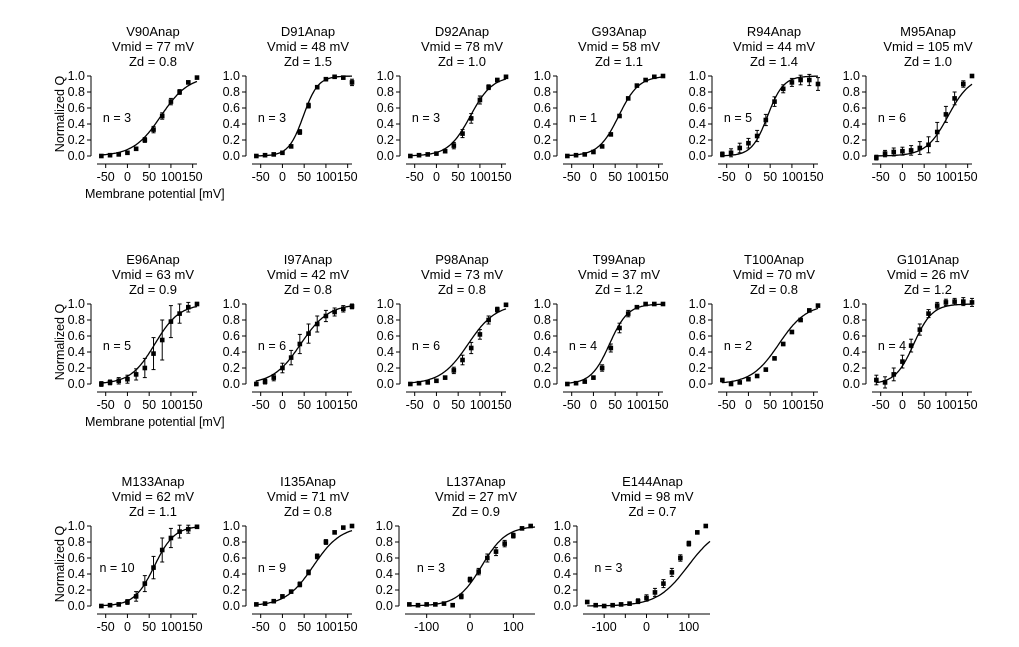 The height and width of the screenshot is (647, 1019). Describe the element at coordinates (928, 31) in the screenshot. I see `chart-title: M95Anap` at that location.